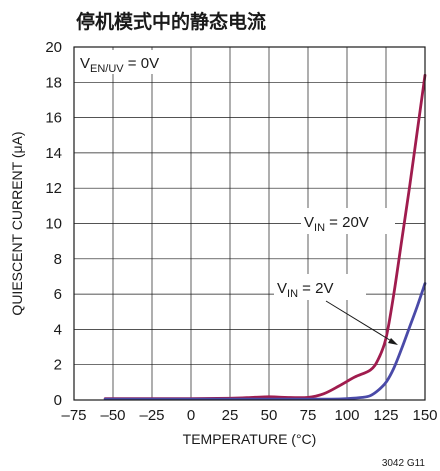 The width and height of the screenshot is (440, 471). What do you see at coordinates (58, 259) in the screenshot?
I see `y-tick-label: 8` at bounding box center [58, 259].